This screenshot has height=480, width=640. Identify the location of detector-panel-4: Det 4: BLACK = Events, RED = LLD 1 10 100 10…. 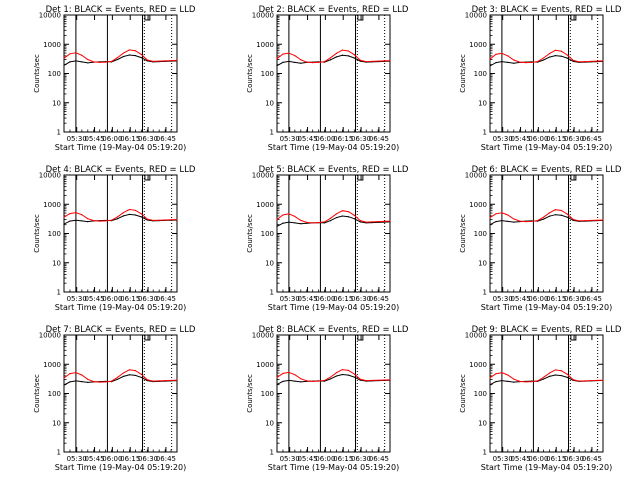
(106, 240).